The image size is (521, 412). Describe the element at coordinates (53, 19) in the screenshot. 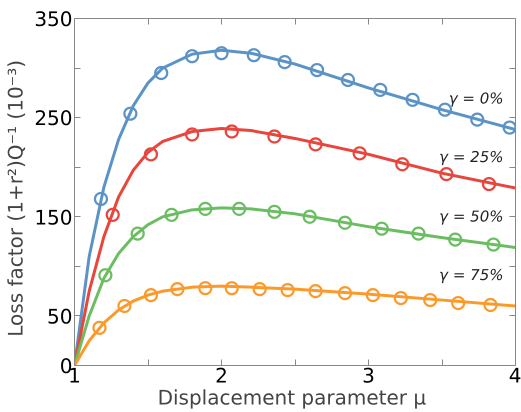

I see `y-tick-label: 350` at that location.